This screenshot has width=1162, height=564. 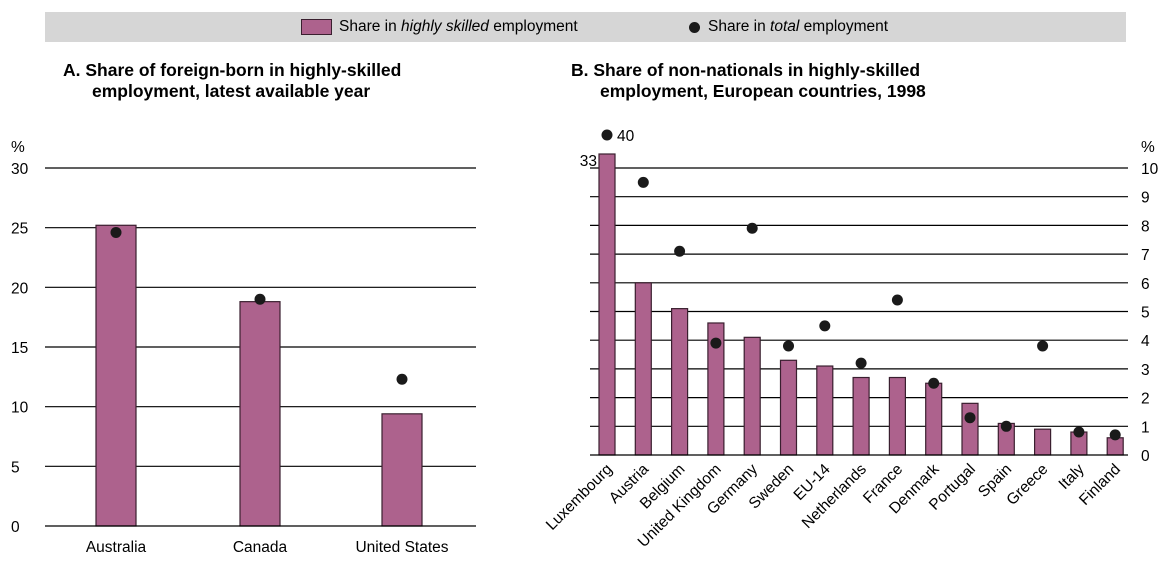 What do you see at coordinates (798, 26) in the screenshot?
I see `legend-label-total: Share in total employment` at bounding box center [798, 26].